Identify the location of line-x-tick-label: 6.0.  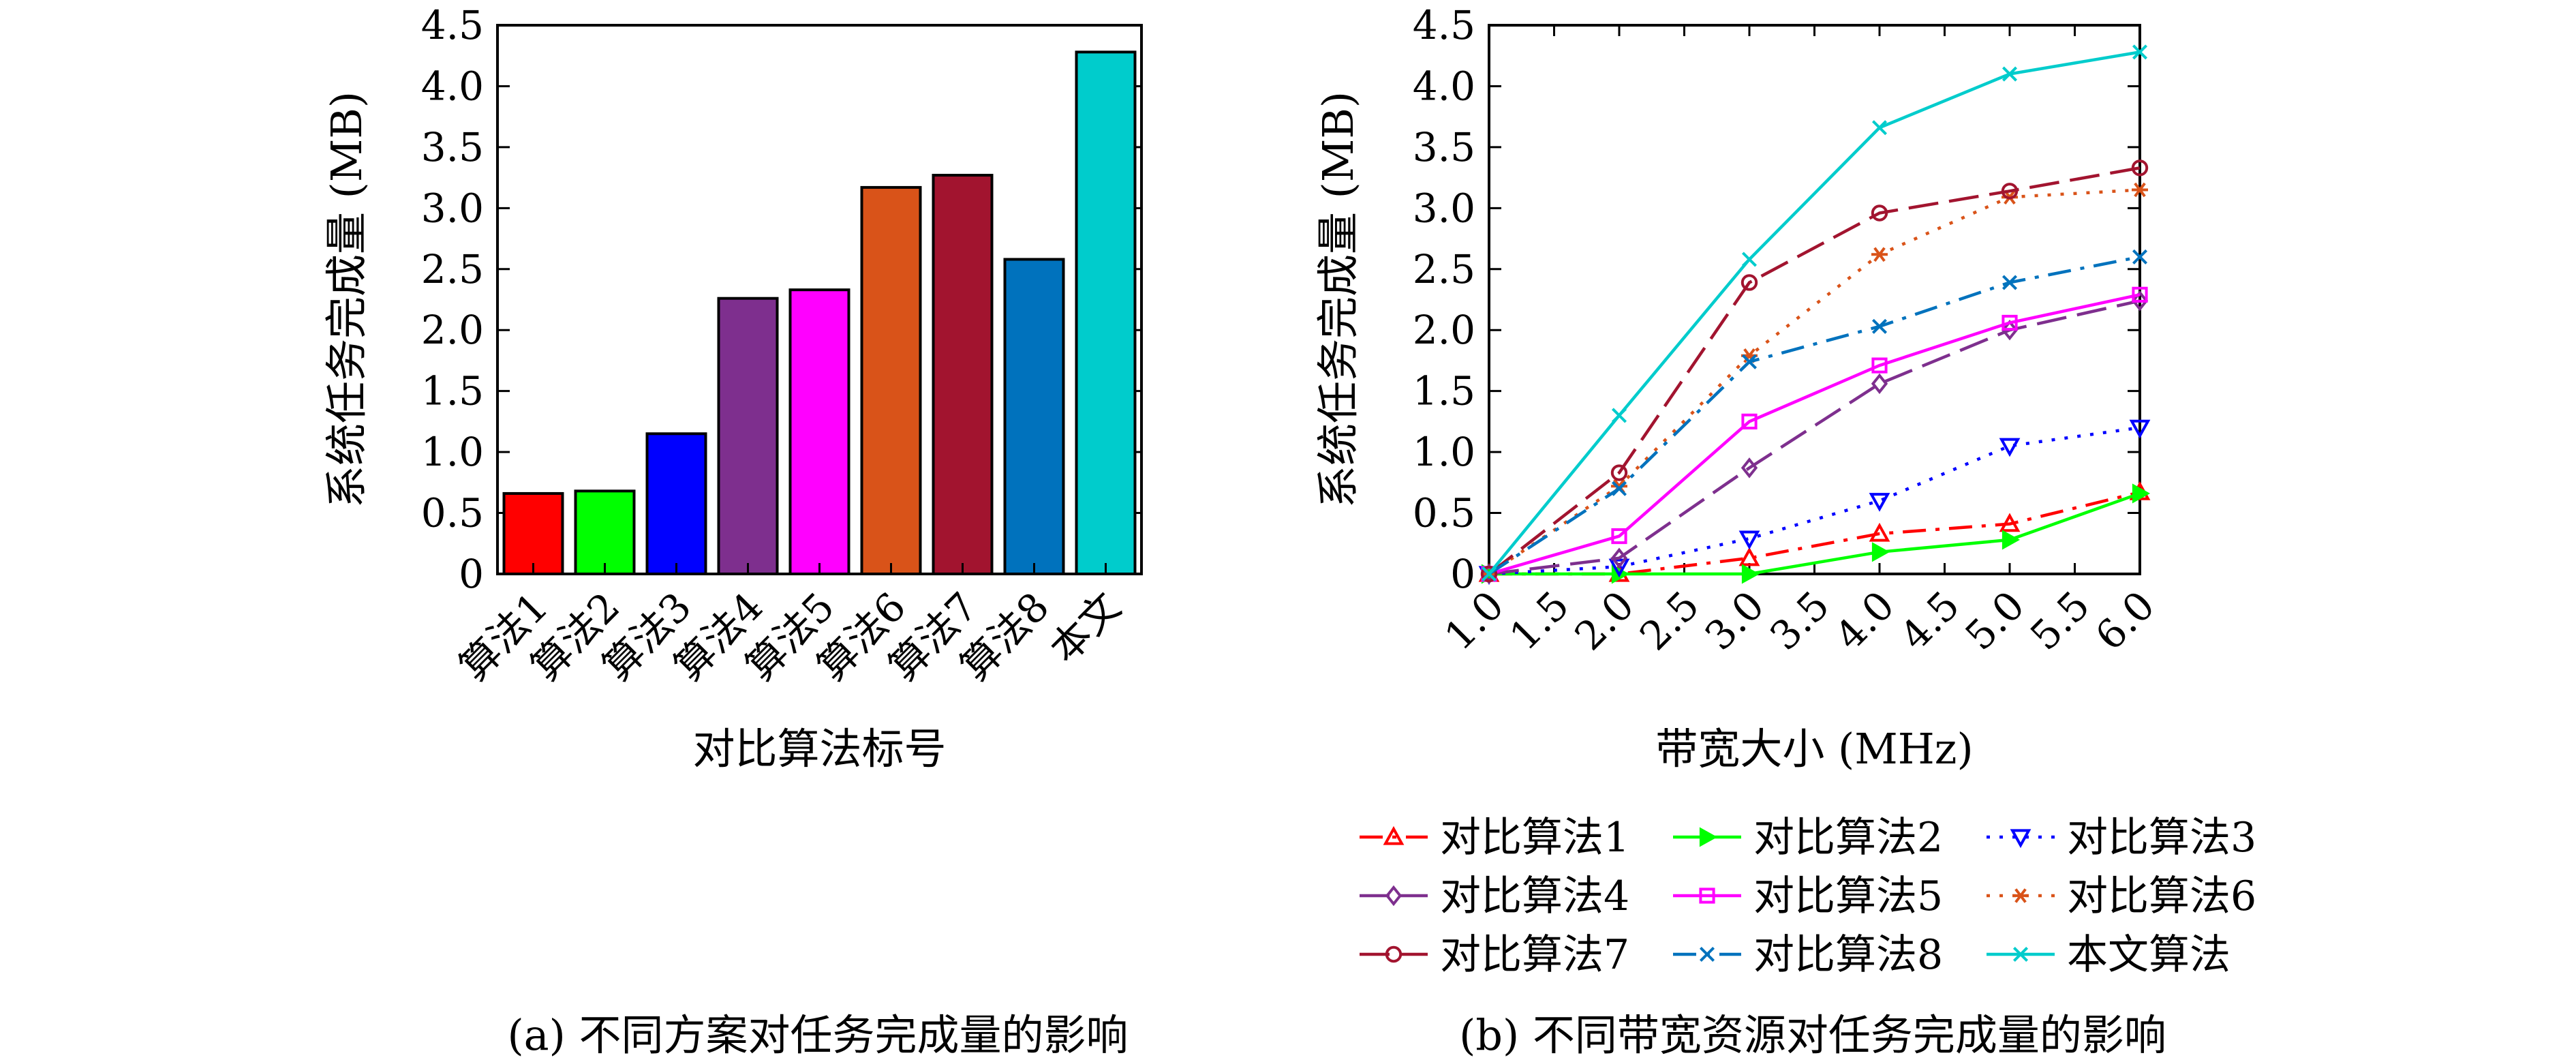
(2125, 620).